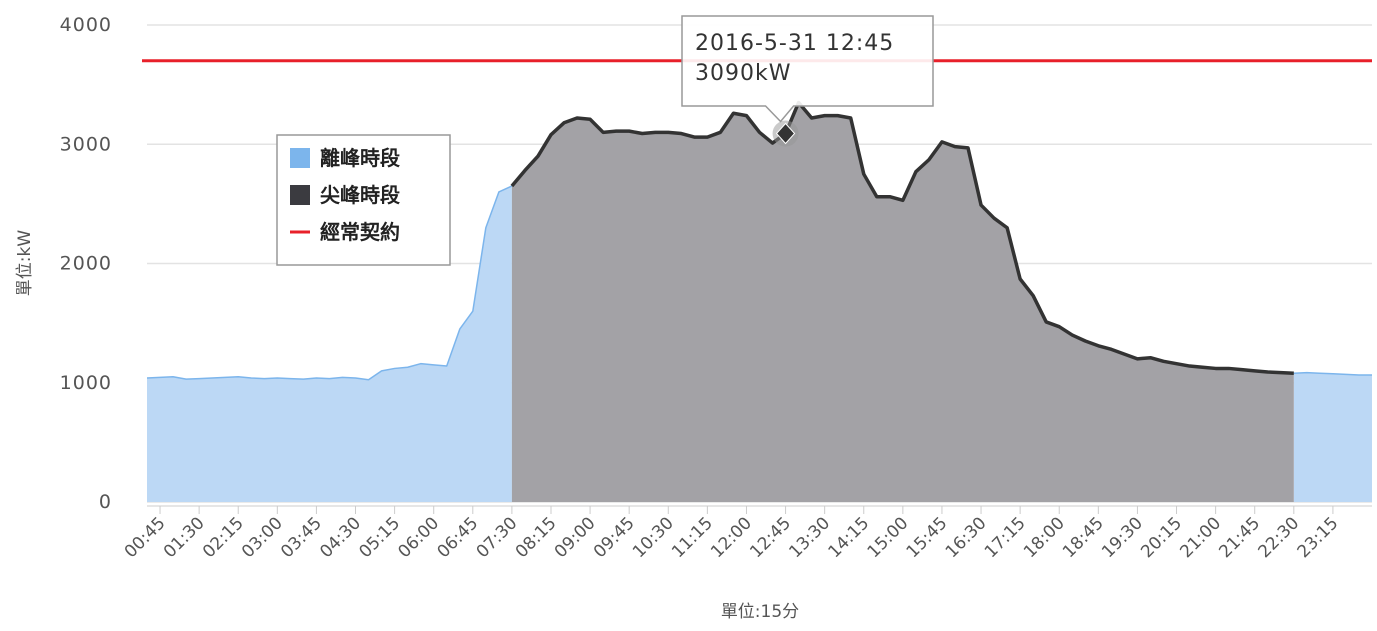 The image size is (1377, 631). I want to click on x-tick-label: 23:15, so click(1318, 537).